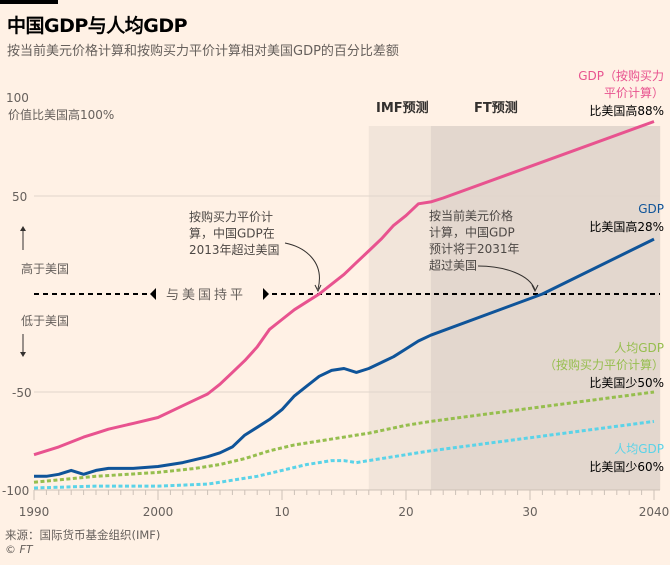 The height and width of the screenshot is (565, 670). I want to click on source-note: 来源：国际货币基金组织(IMF), so click(83, 535).